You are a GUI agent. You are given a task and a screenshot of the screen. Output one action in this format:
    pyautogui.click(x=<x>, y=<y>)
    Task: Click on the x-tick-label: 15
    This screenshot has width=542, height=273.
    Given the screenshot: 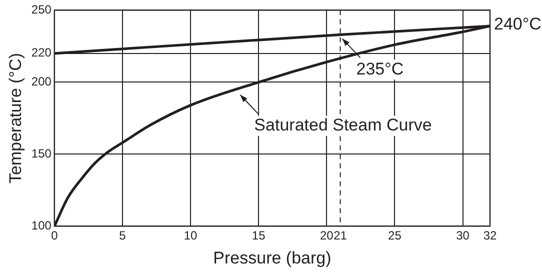 What is the action you would take?
    pyautogui.click(x=259, y=235)
    